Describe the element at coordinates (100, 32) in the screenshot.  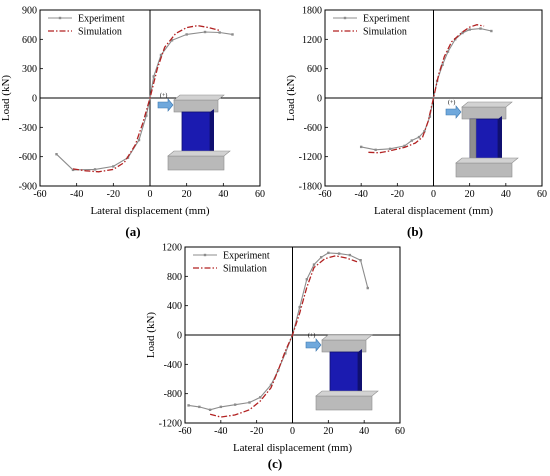
I see `legend-label-simulation: Simulation` at that location.